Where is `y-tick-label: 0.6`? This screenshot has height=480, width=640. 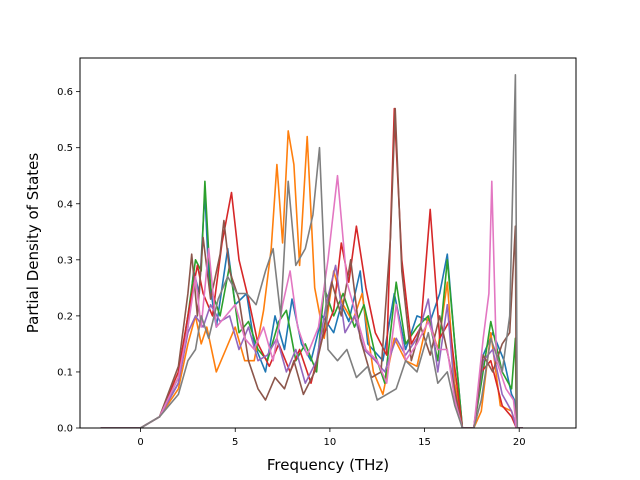
y-tick-label: 0.6 is located at coordinates (65, 92).